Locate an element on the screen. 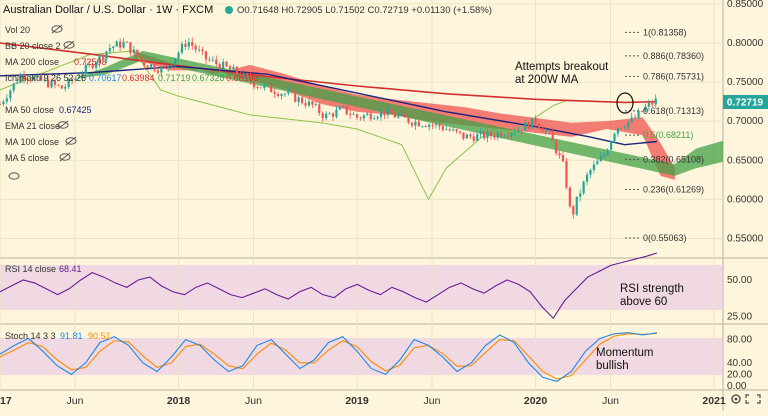  price-tick-label: 0.70000 is located at coordinates (745, 121).